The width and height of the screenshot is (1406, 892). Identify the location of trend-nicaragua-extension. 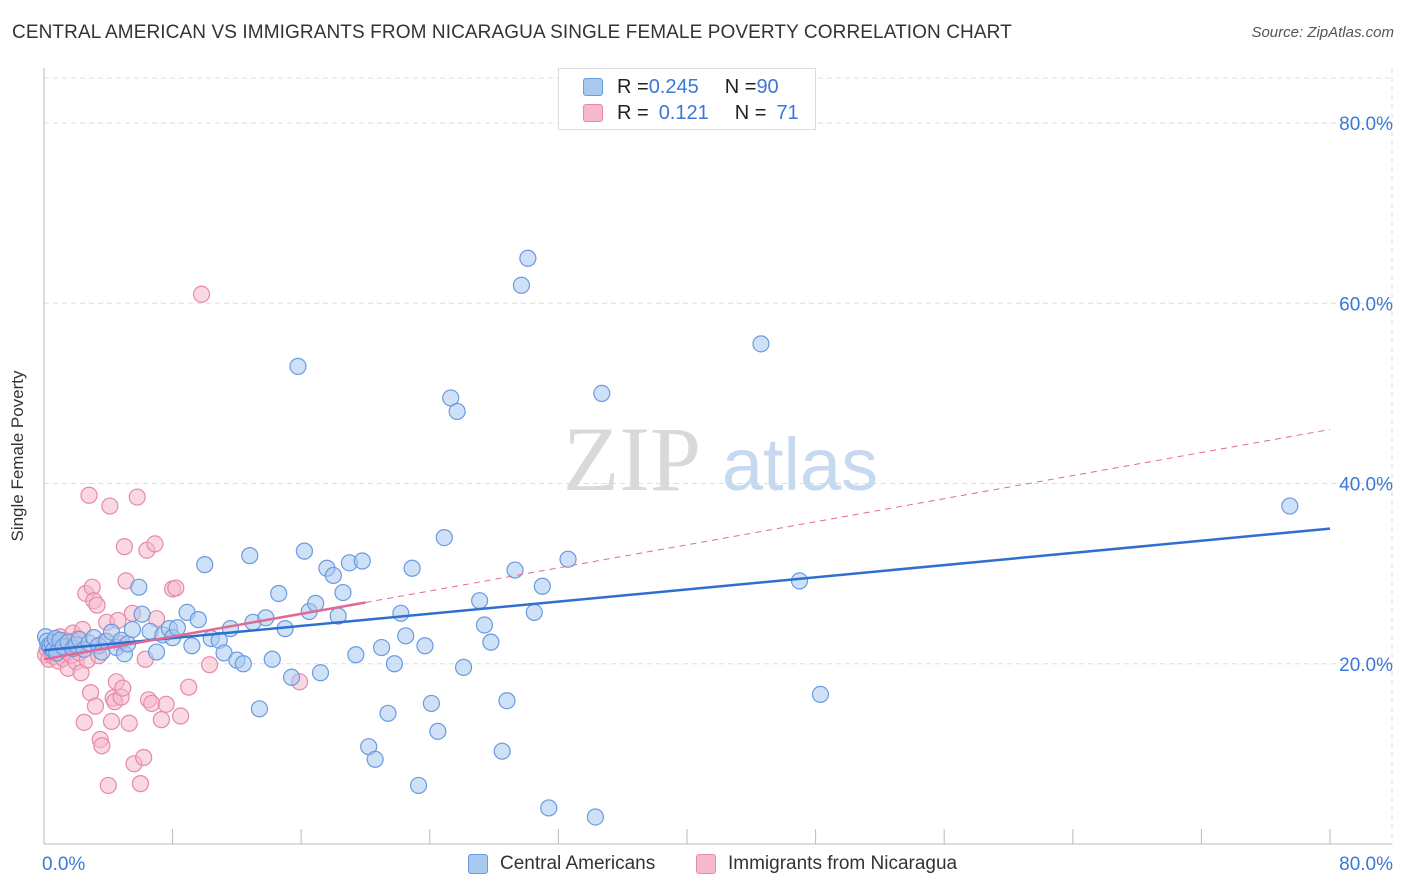
(848, 515).